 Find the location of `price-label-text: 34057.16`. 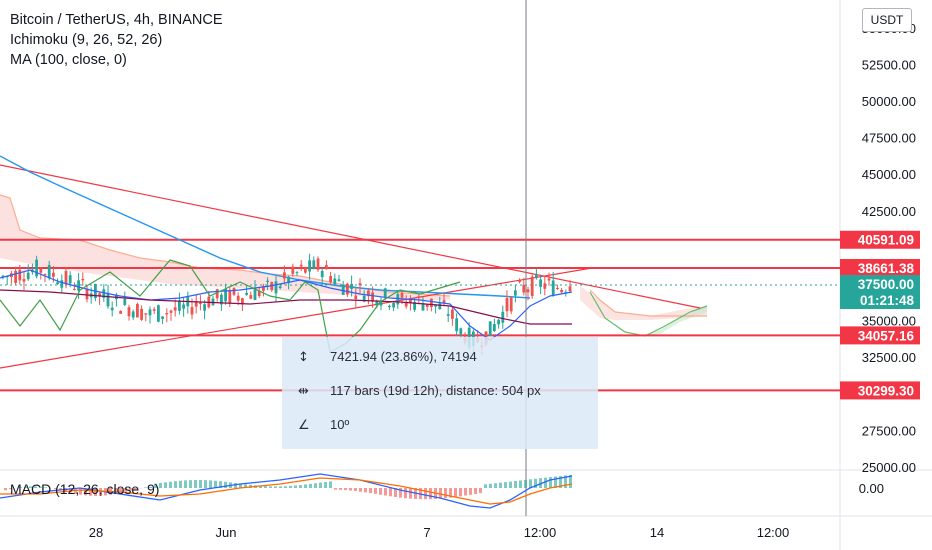

price-label-text: 34057.16 is located at coordinates (886, 335).